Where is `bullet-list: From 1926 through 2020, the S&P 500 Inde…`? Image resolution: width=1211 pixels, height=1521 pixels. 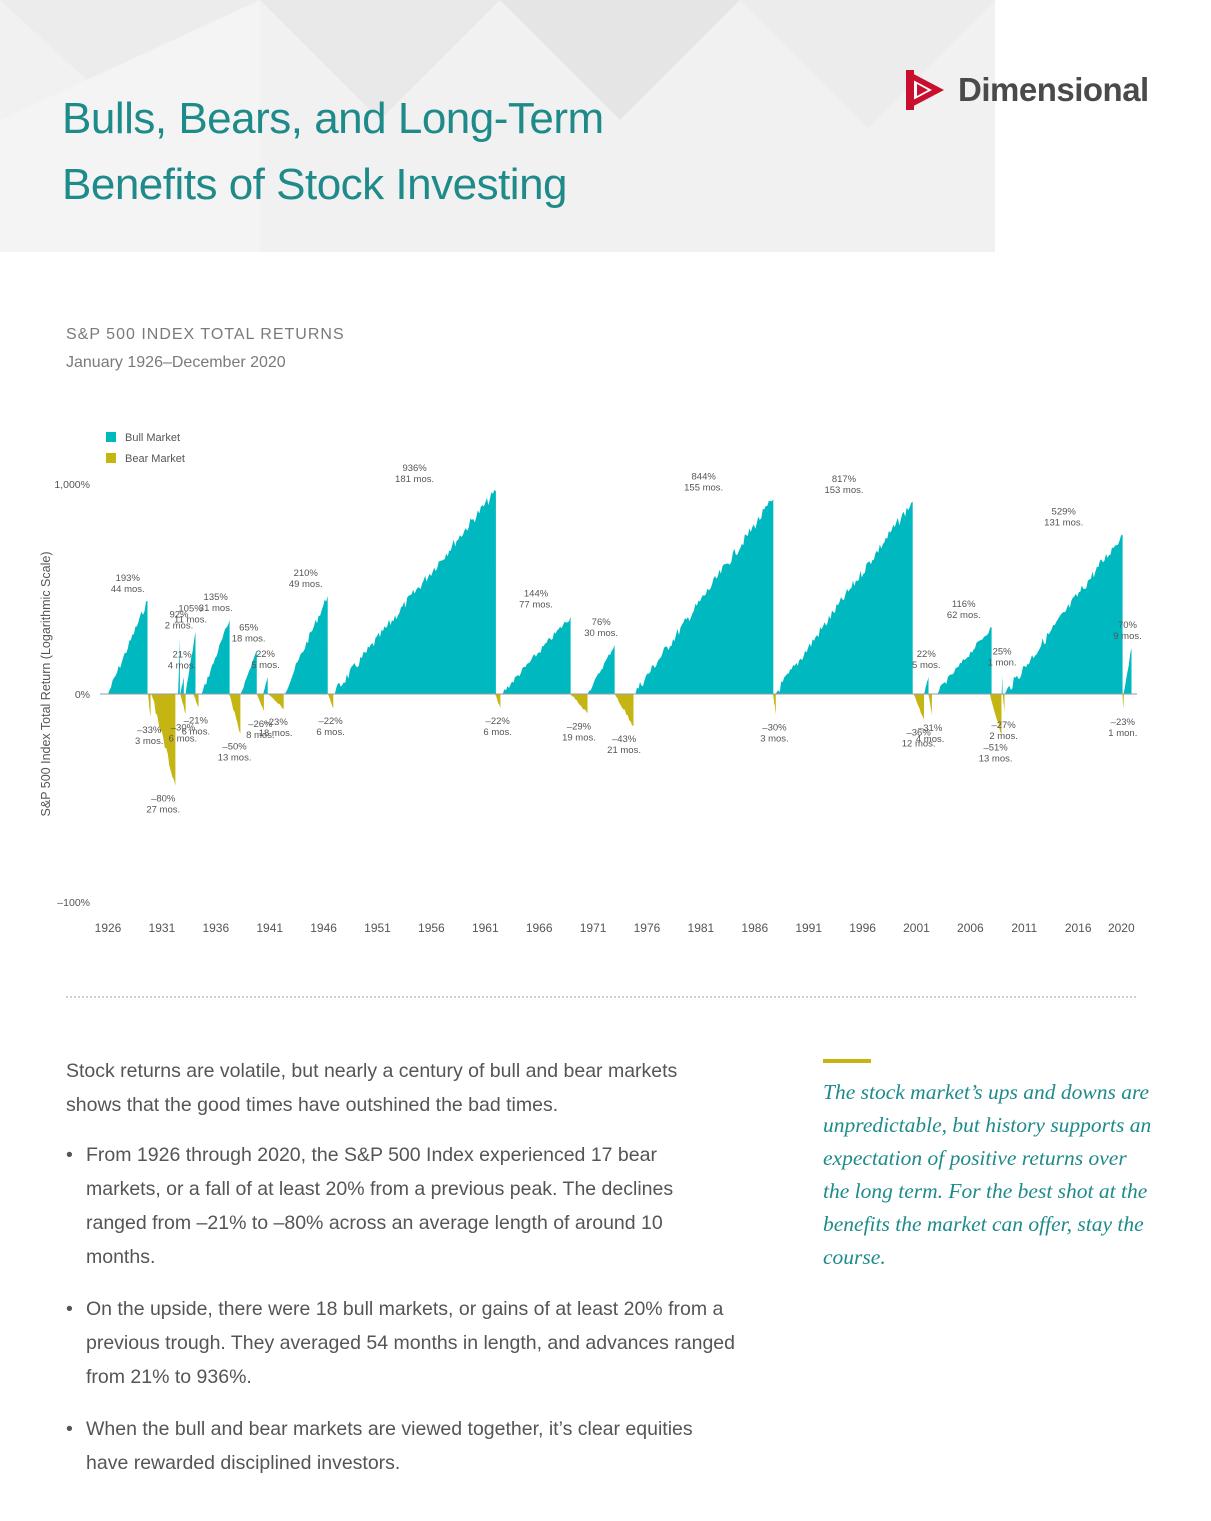 bullet-list: From 1926 through 2020, the S&P 500 Inde… is located at coordinates (401, 1309).